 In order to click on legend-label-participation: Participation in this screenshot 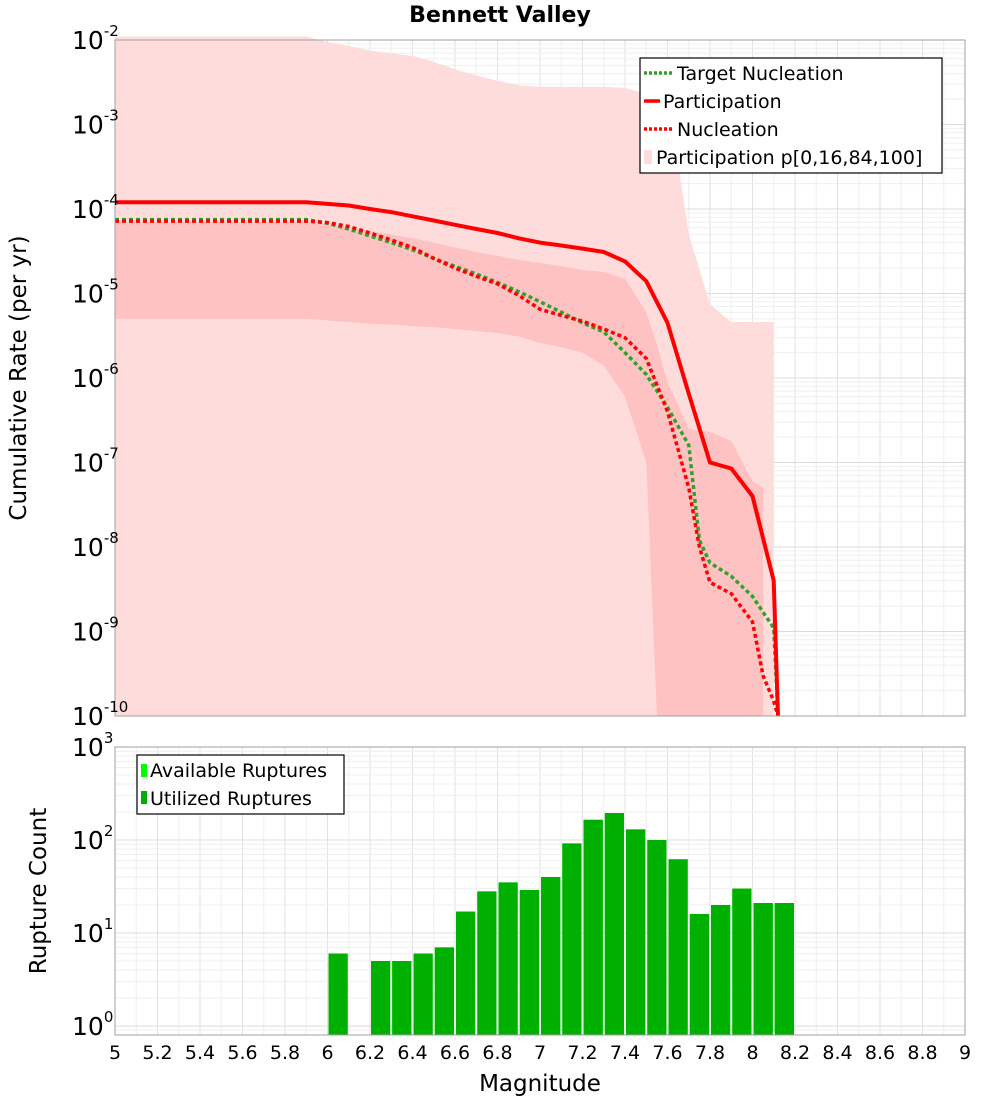, I will do `click(722, 102)`.